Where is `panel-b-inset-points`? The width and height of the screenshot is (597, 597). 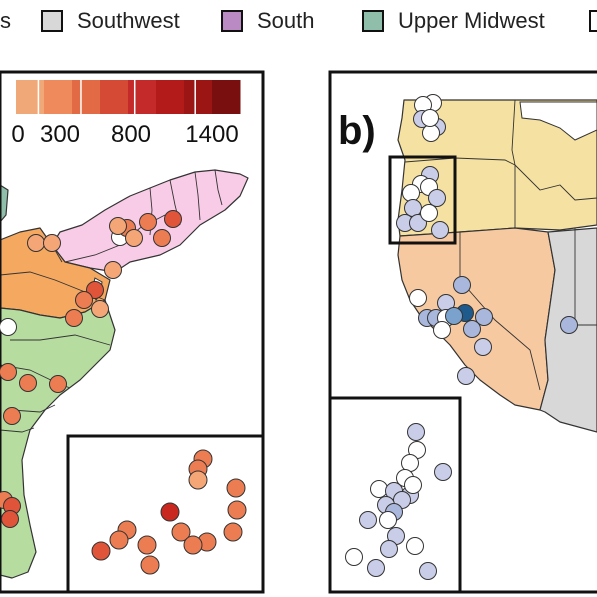
panel-b-inset-points is located at coordinates (398, 501).